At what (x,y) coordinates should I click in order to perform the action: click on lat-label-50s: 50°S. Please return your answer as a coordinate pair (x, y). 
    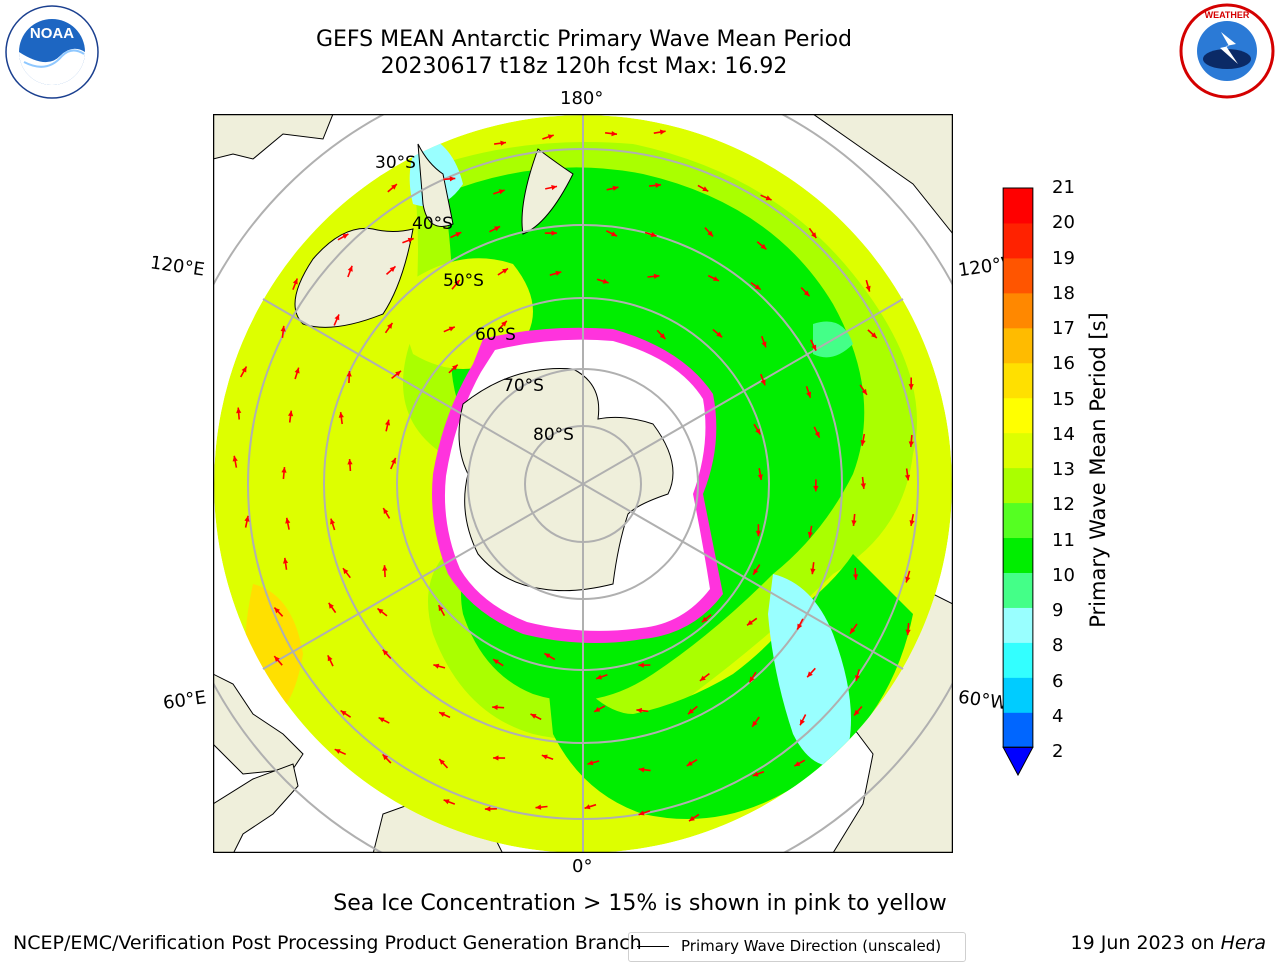
    Looking at the image, I should click on (463, 281).